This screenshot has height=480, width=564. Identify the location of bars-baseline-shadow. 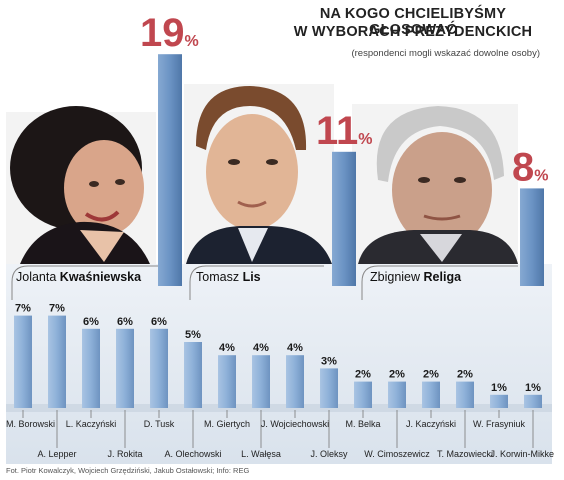
(279, 408).